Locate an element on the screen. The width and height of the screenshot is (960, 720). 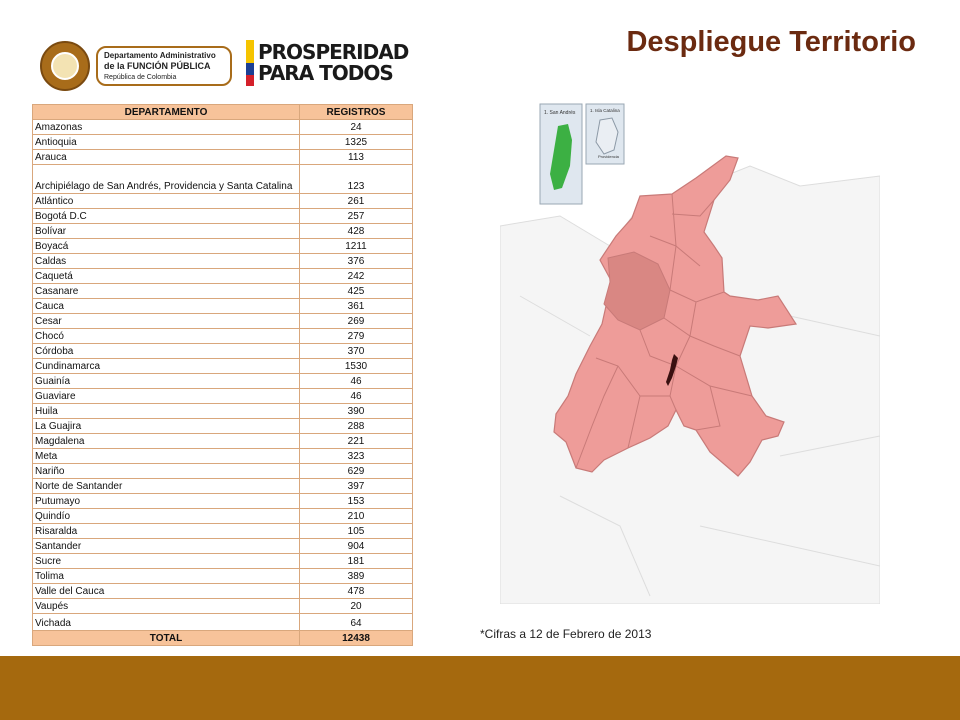
bogota-region is located at coordinates (672, 370).